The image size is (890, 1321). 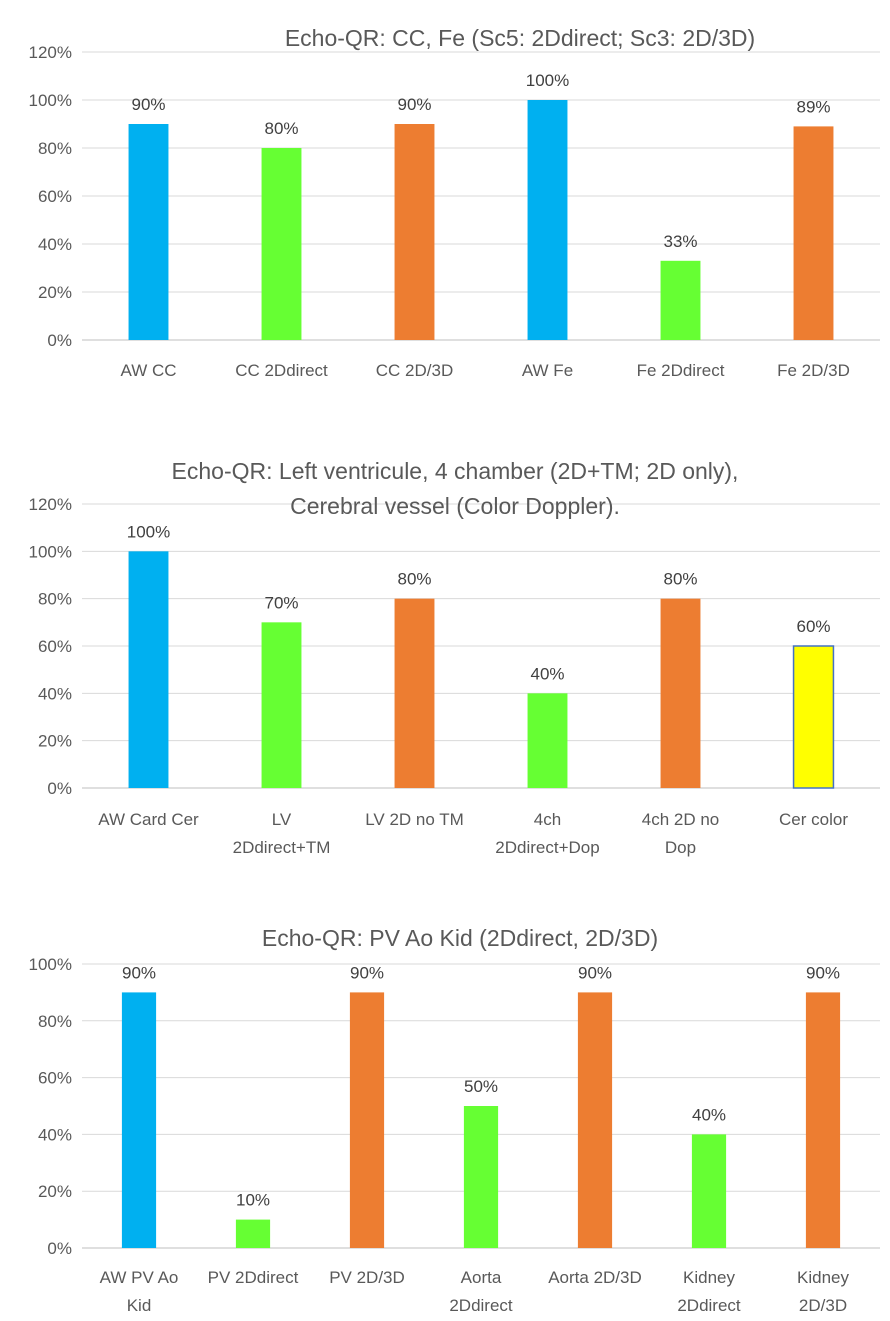 I want to click on data-label: 10%, so click(x=253, y=1200).